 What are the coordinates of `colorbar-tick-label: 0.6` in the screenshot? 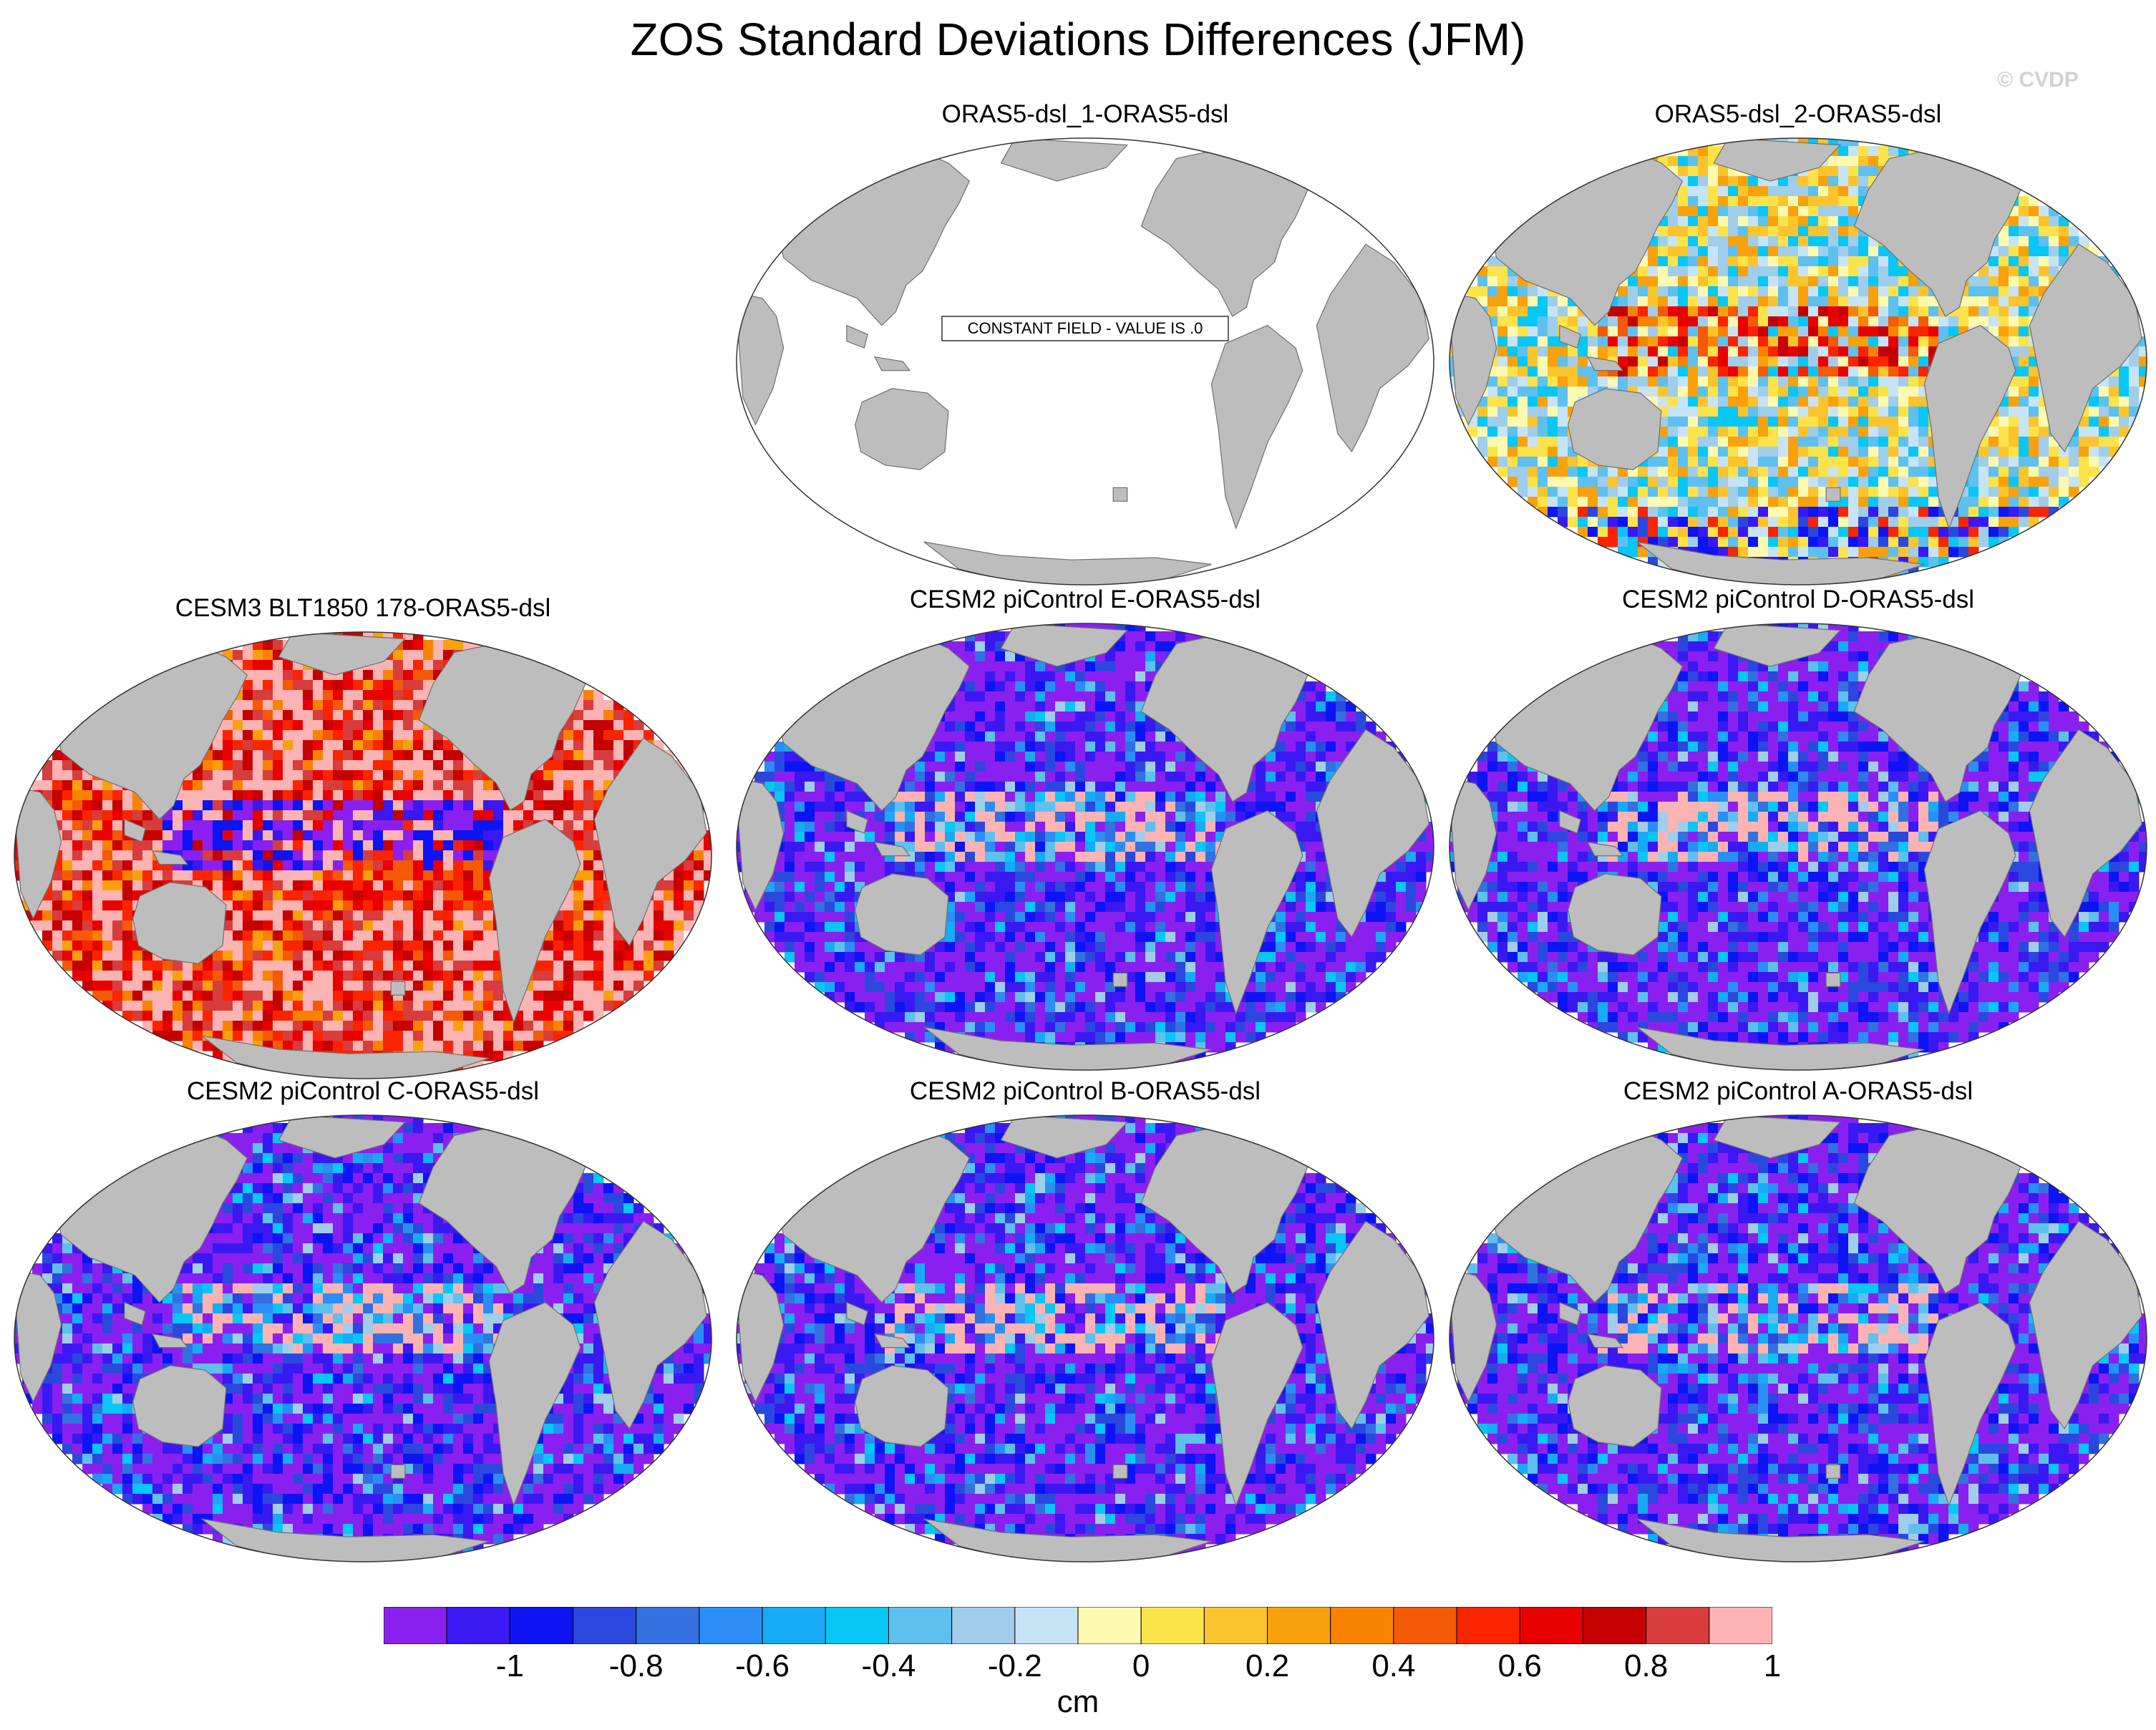 It's located at (1520, 1665).